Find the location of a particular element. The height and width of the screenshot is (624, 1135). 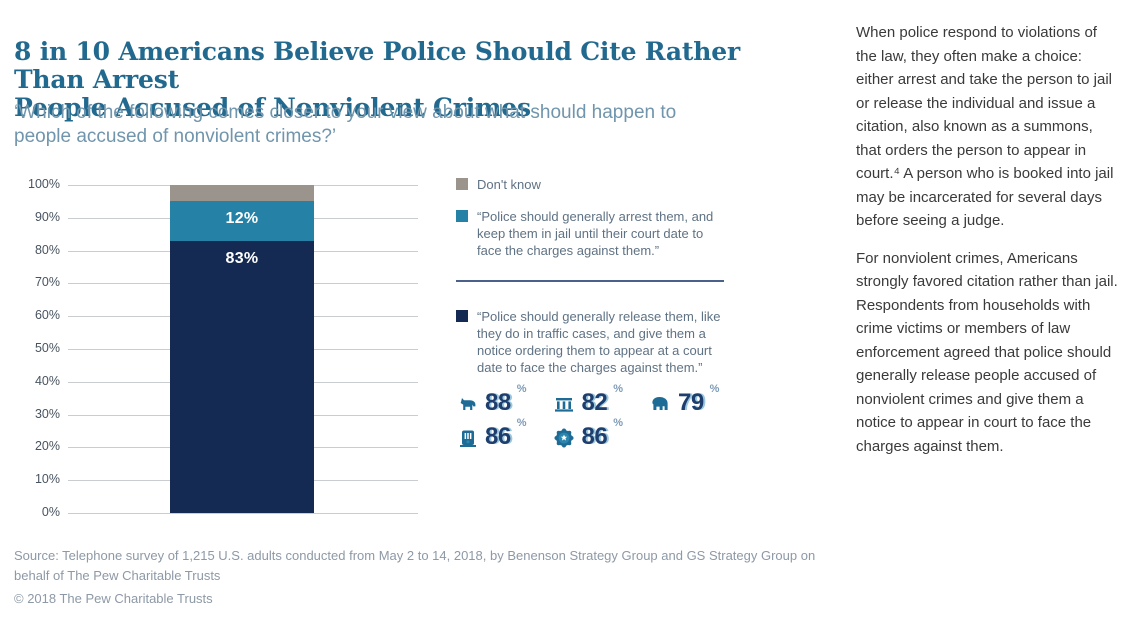

stat-independents: 82% is located at coordinates (587, 399).